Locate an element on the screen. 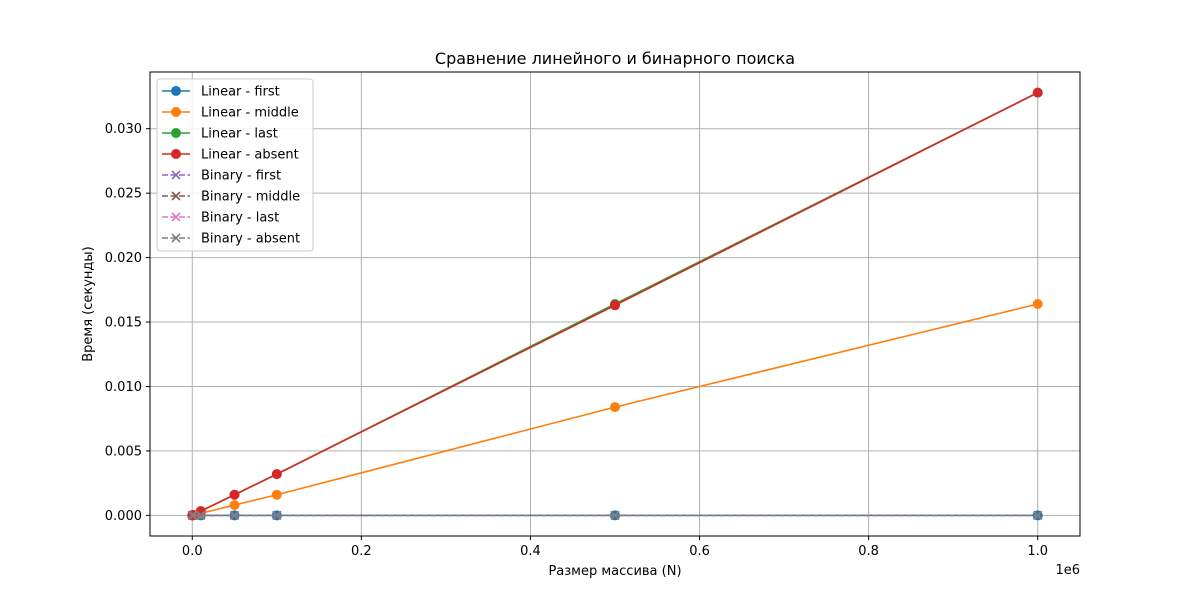 This screenshot has height=604, width=1200. legend-item: Linear - first is located at coordinates (221, 92).